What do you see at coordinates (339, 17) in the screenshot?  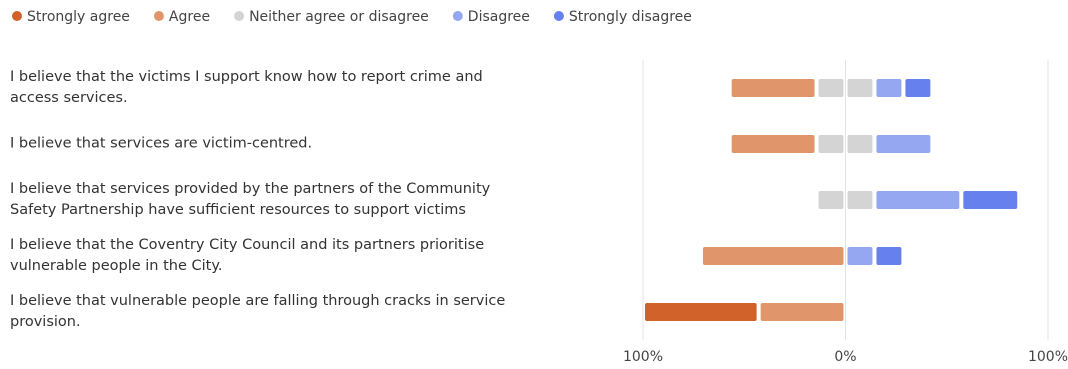 I see `legend-label: Neither agree or disagree` at bounding box center [339, 17].